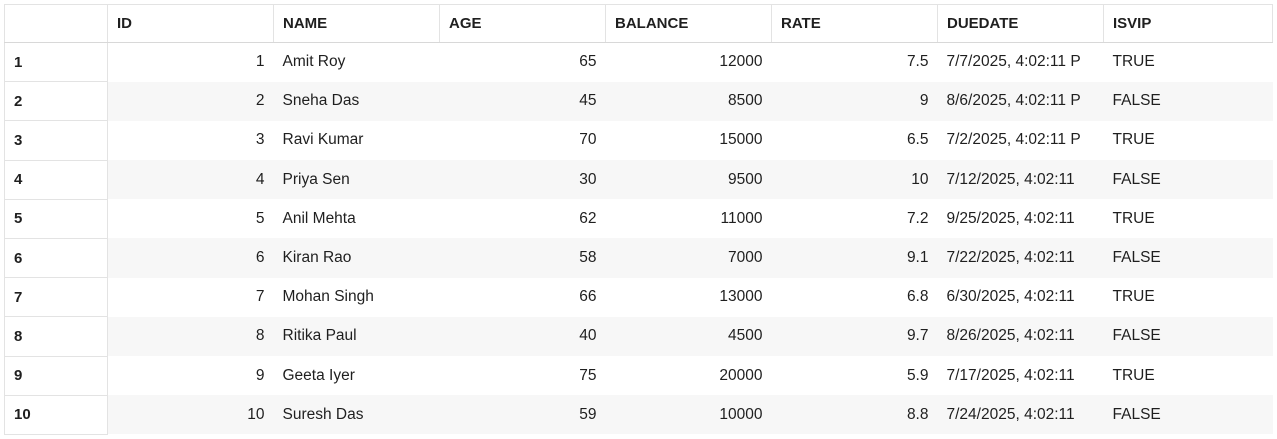 The height and width of the screenshot is (439, 1277). I want to click on corner-header, so click(56, 23).